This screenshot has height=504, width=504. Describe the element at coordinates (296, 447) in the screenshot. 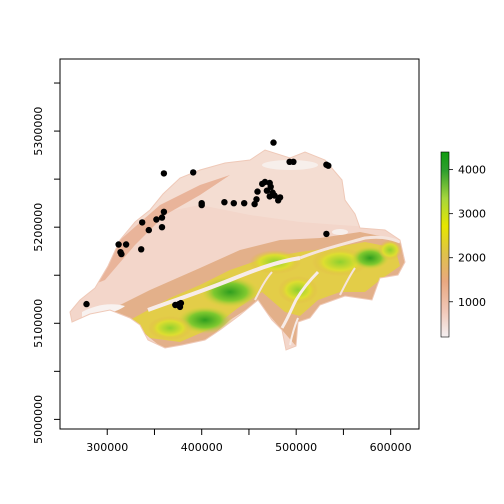

I see `x-tick-label: 500000` at that location.